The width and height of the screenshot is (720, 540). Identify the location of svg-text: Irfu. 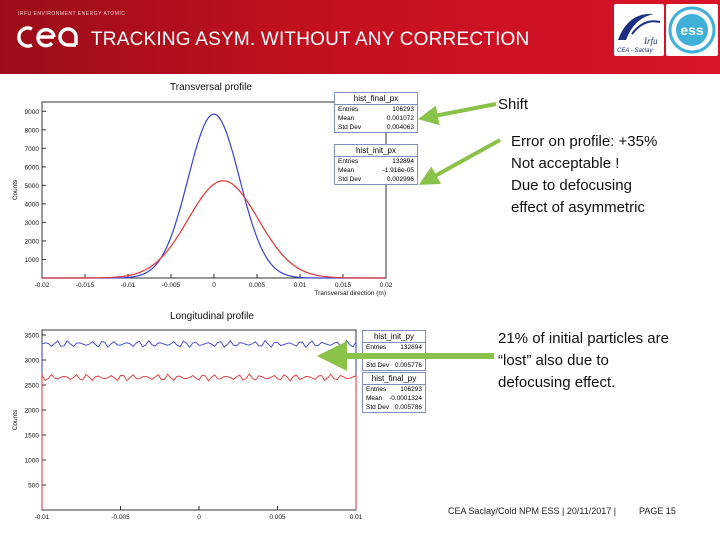
(650, 41).